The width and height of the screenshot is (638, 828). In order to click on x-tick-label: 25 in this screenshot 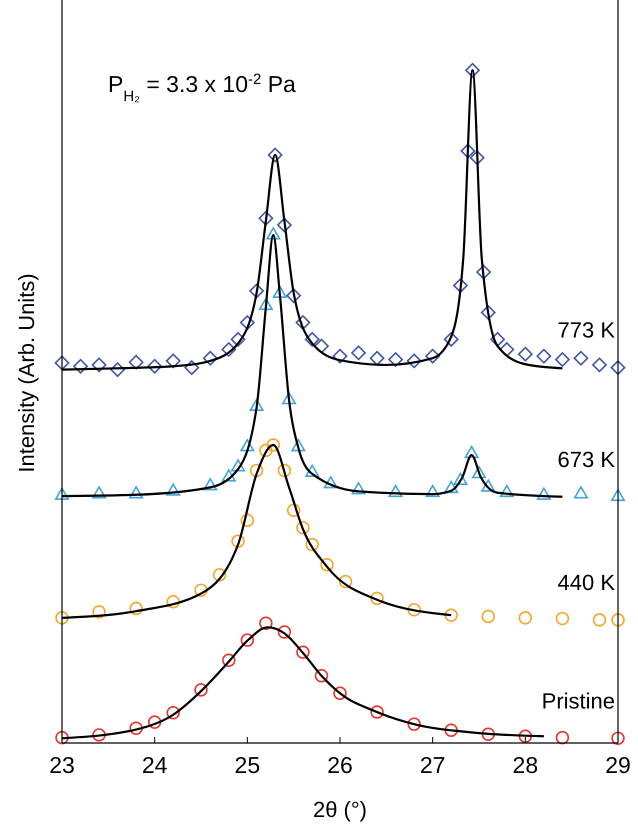, I will do `click(247, 765)`.